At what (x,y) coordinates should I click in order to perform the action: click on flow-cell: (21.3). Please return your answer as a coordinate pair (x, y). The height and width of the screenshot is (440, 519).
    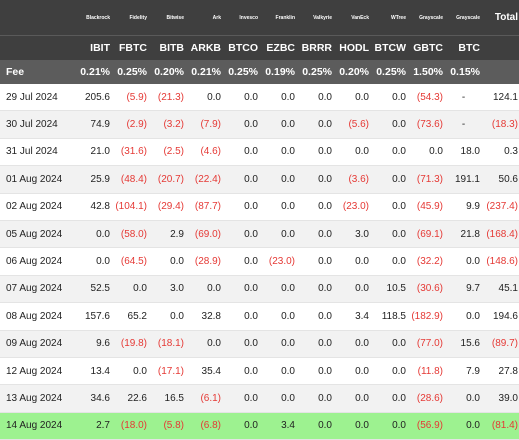
    Looking at the image, I should click on (167, 98).